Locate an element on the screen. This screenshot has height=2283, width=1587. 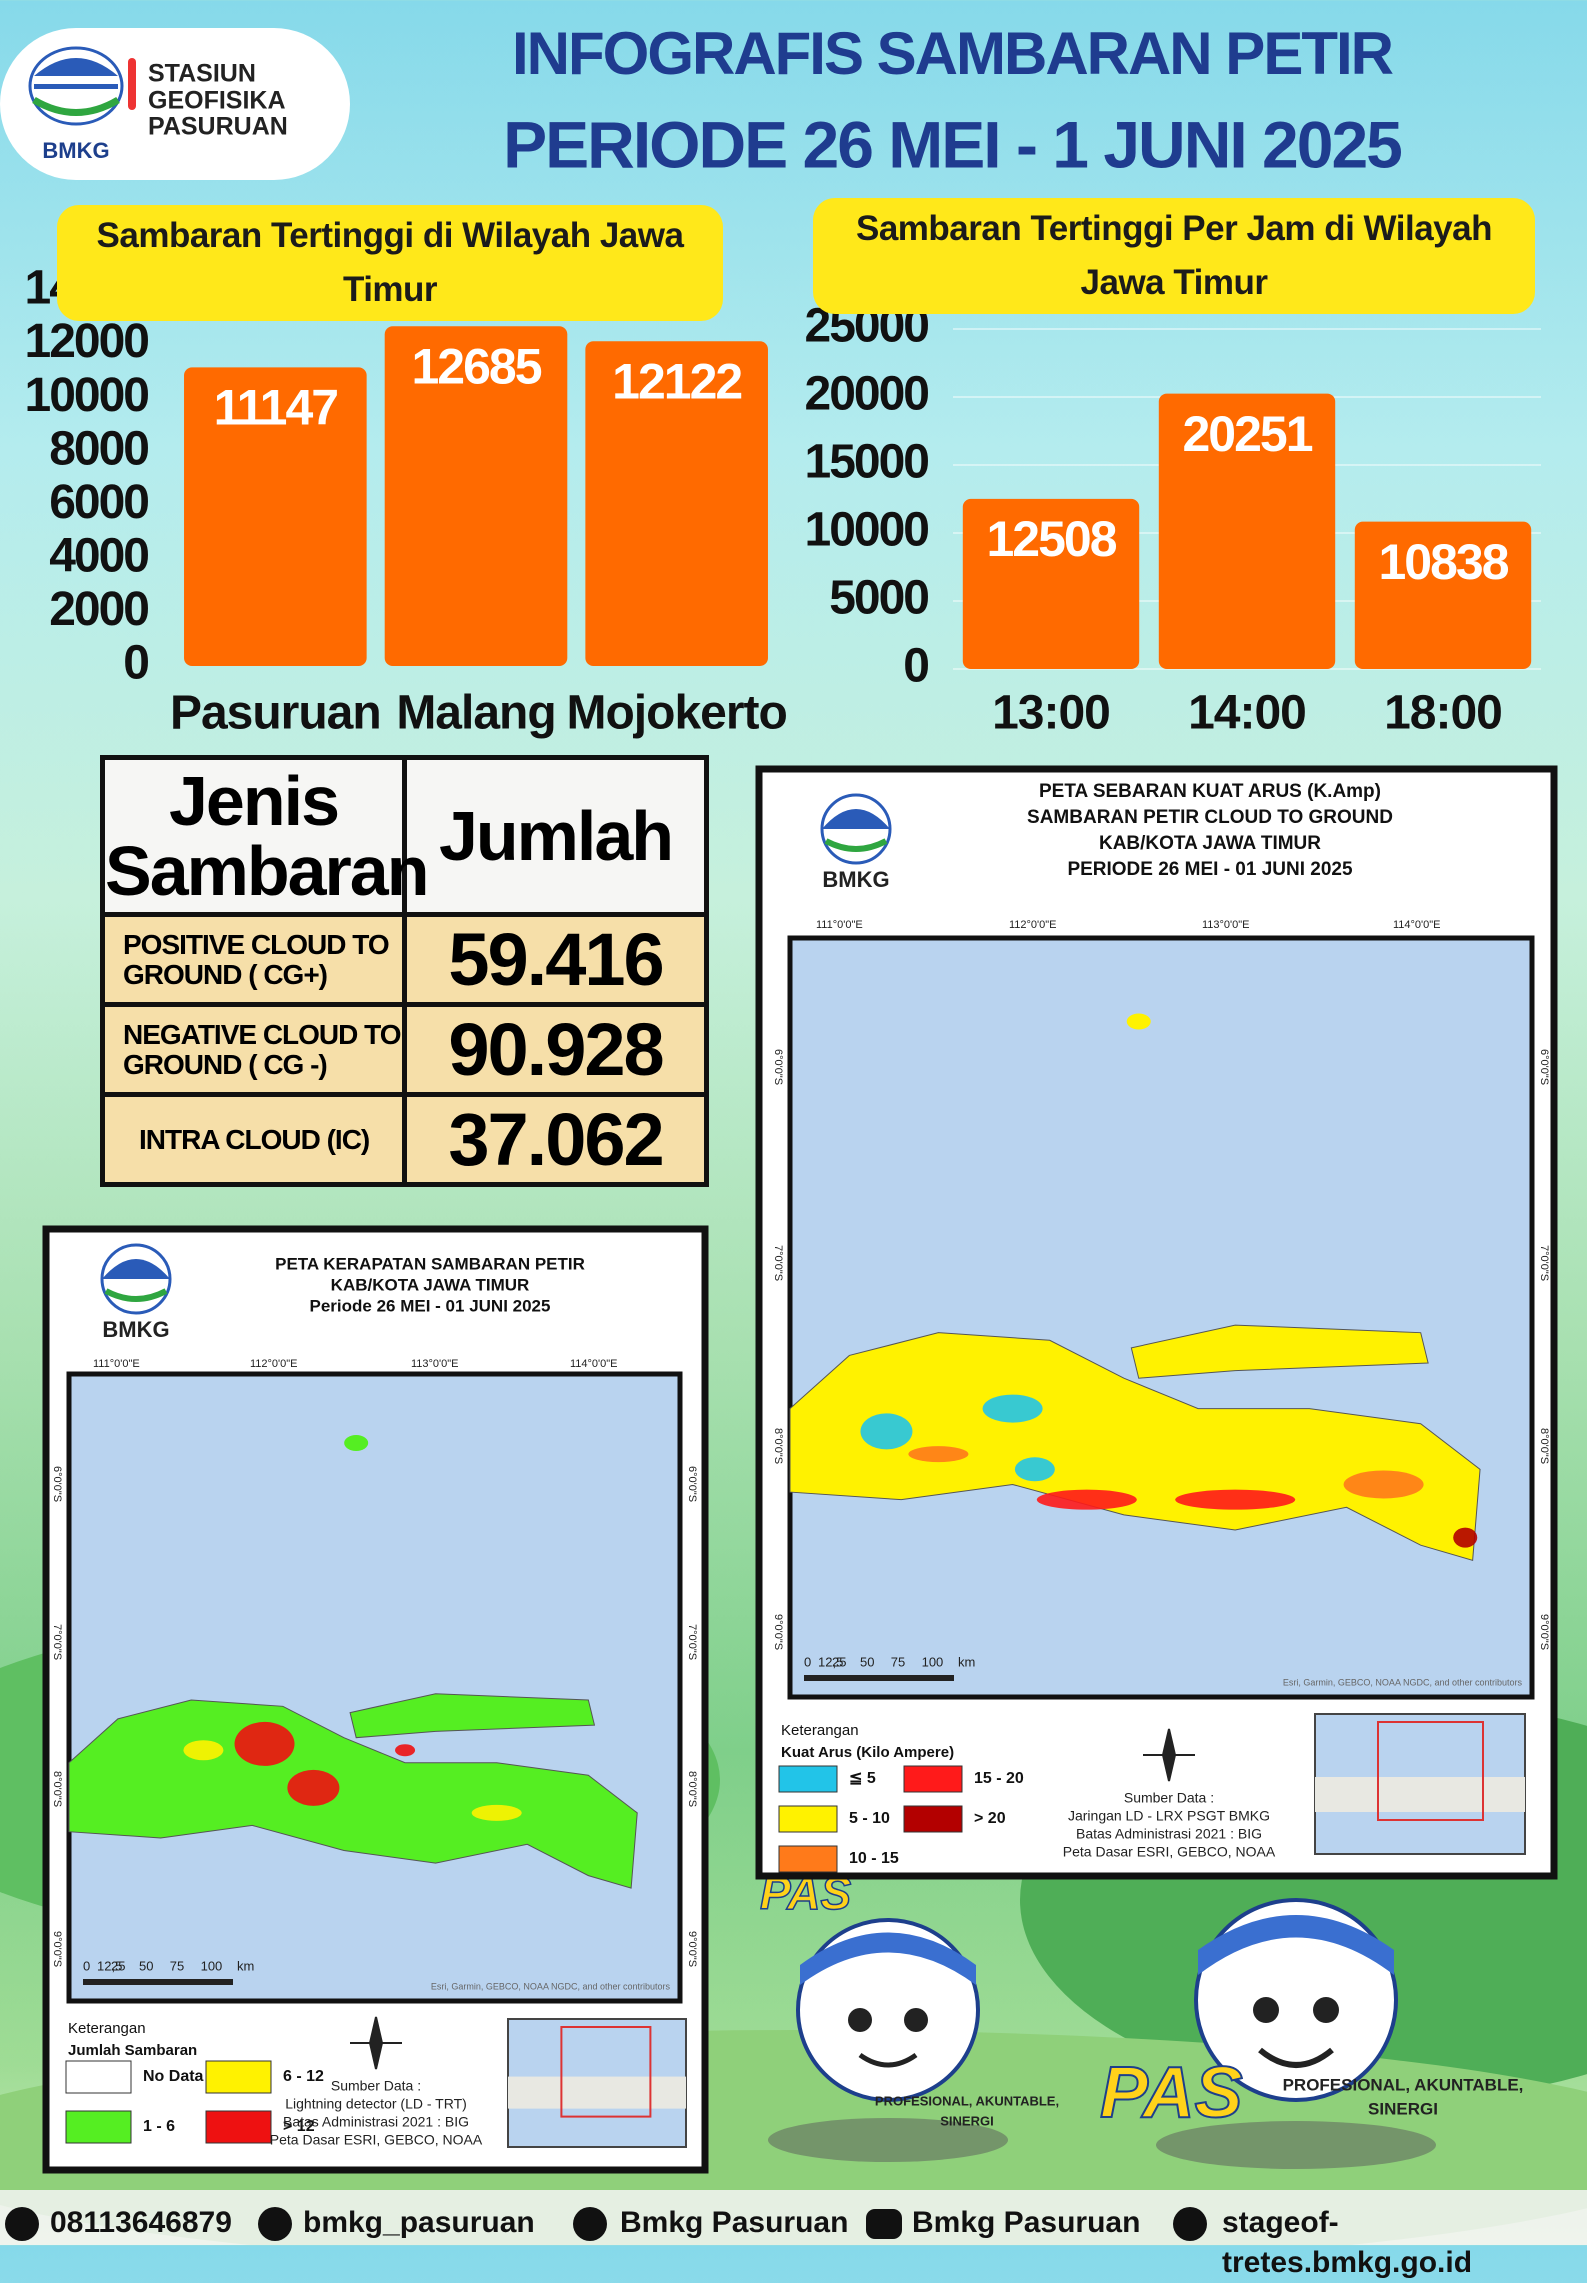
legend-label: > 20 is located at coordinates (990, 1818).